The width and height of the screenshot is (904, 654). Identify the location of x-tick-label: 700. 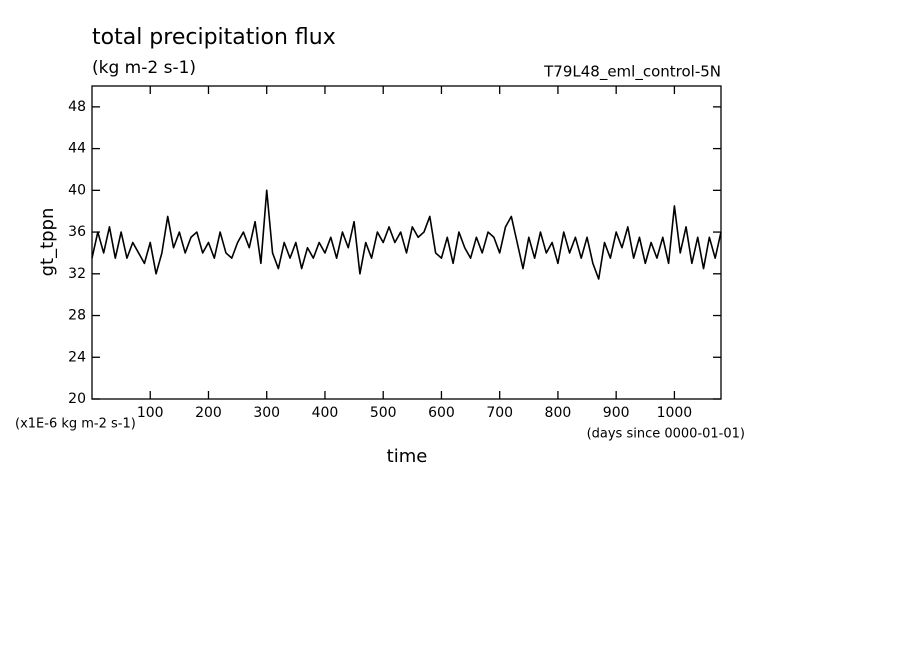
(499, 413).